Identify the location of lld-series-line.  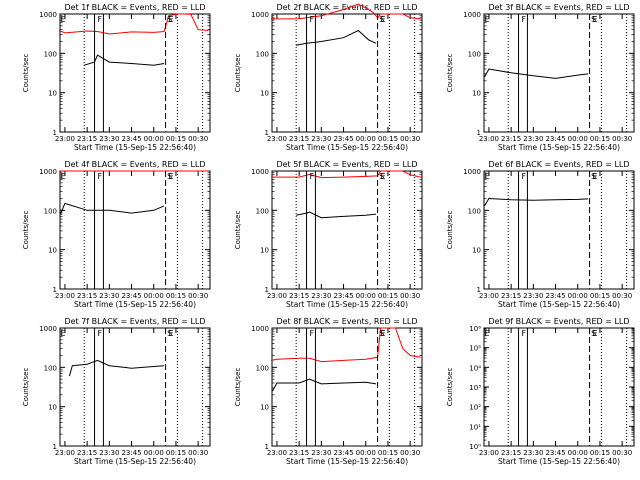
(133, 24).